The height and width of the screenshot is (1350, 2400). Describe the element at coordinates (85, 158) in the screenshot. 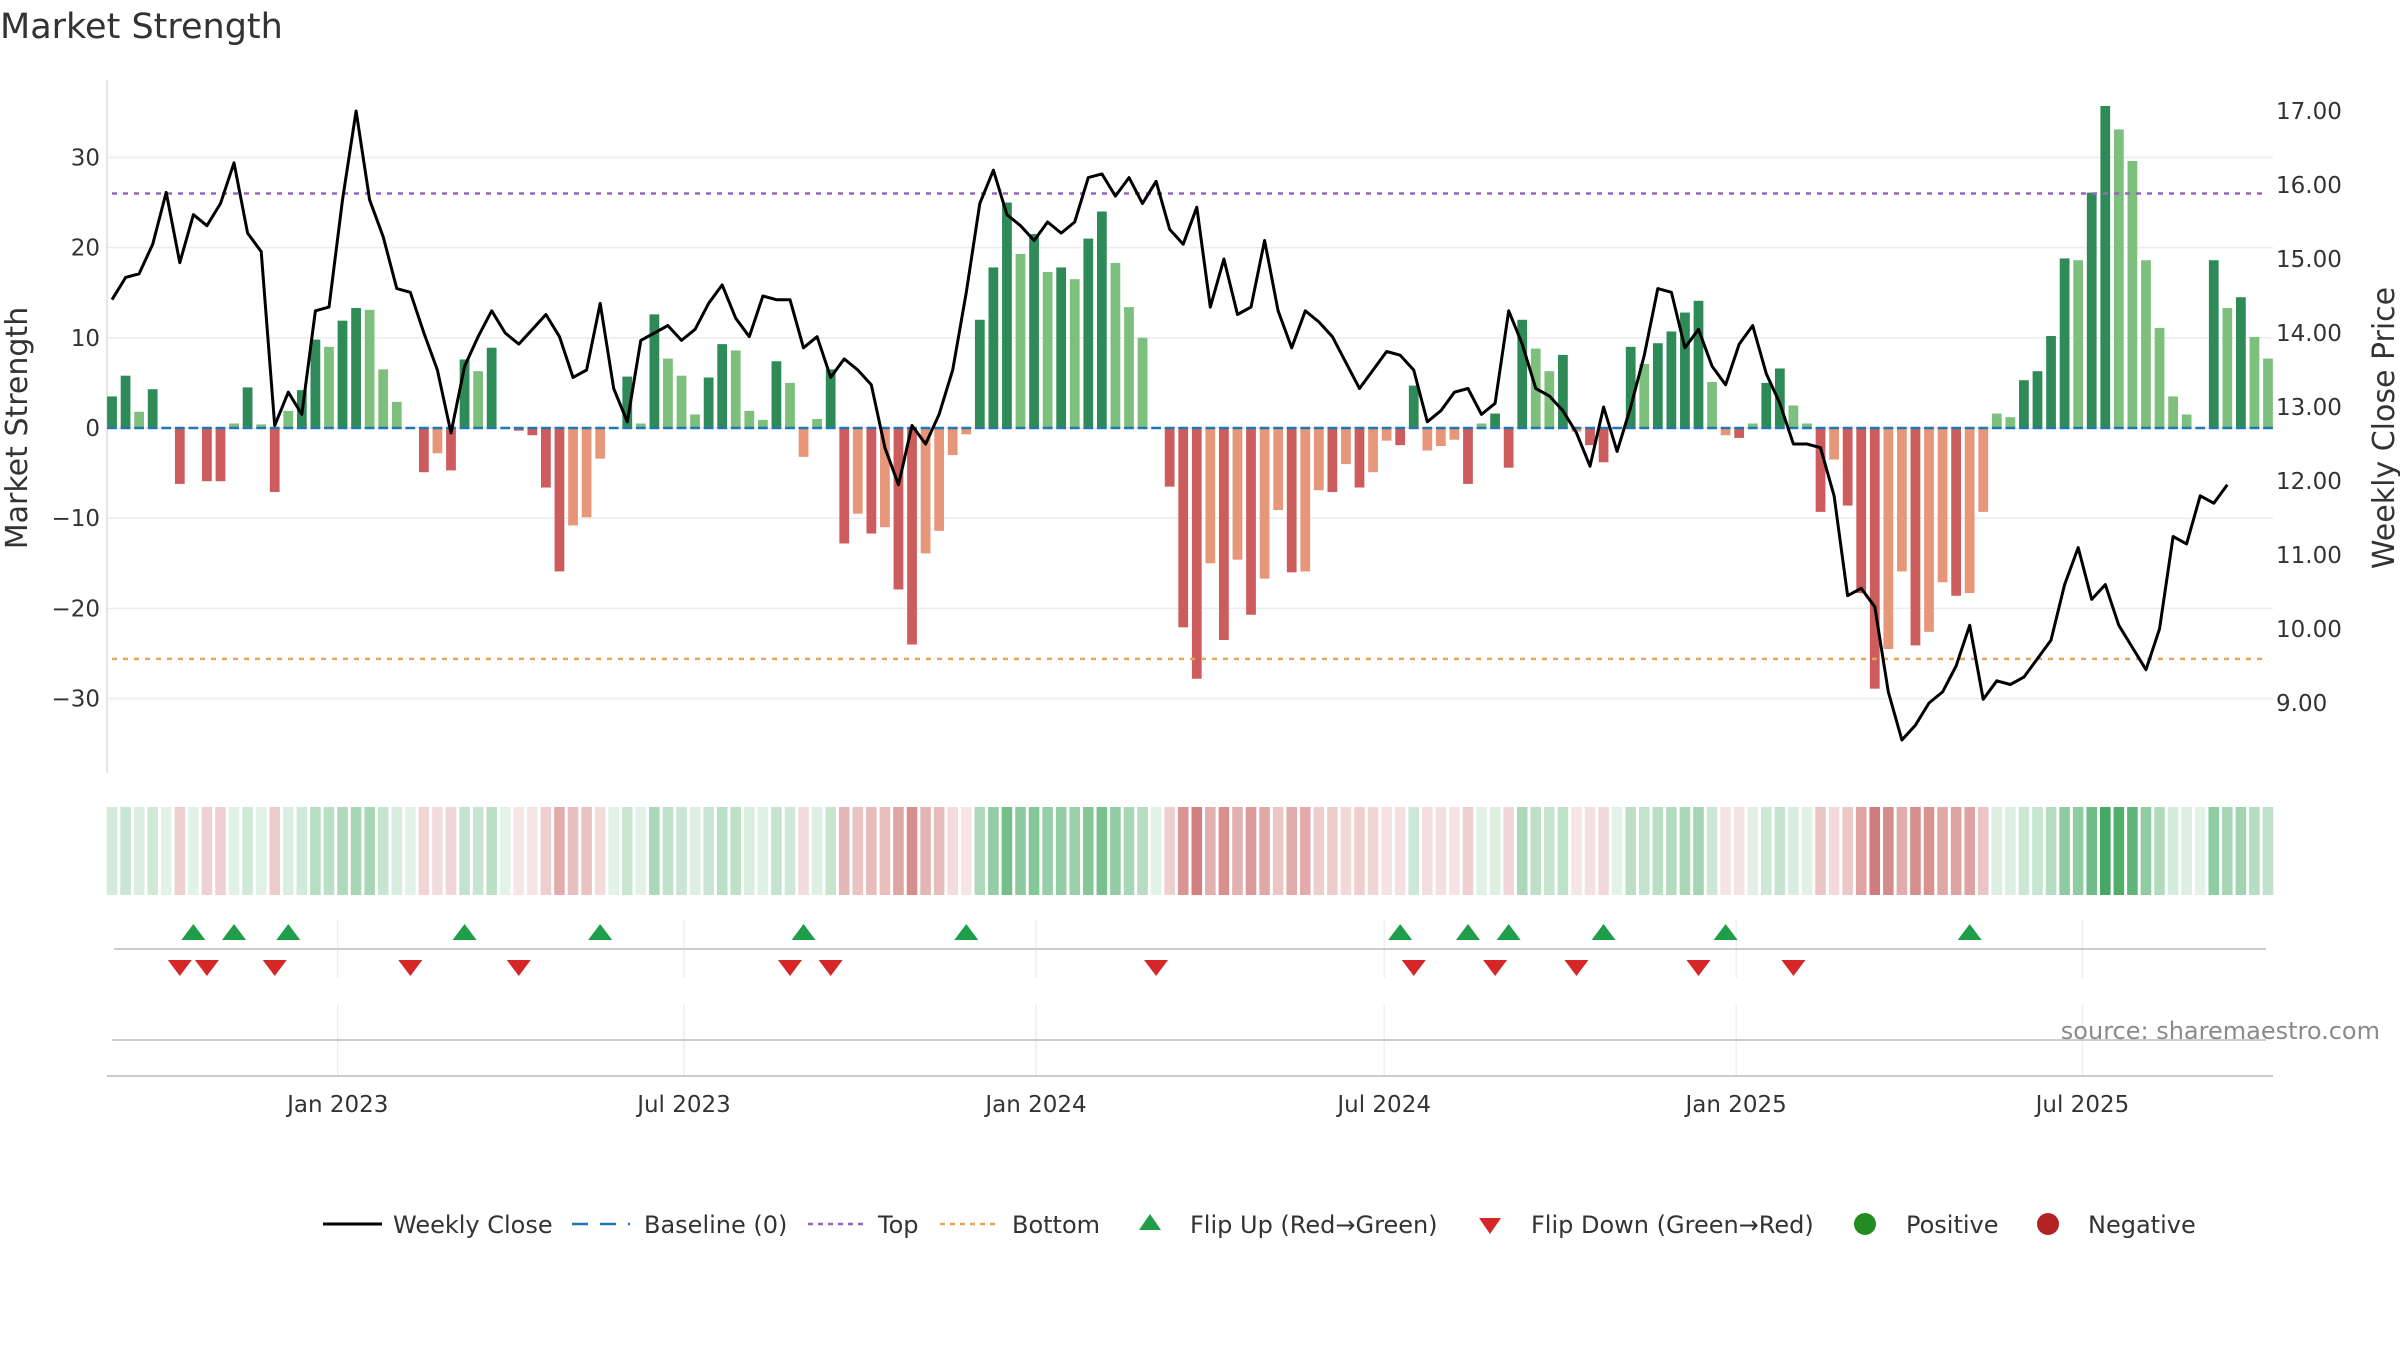

I see `y-tick-label: 30` at that location.